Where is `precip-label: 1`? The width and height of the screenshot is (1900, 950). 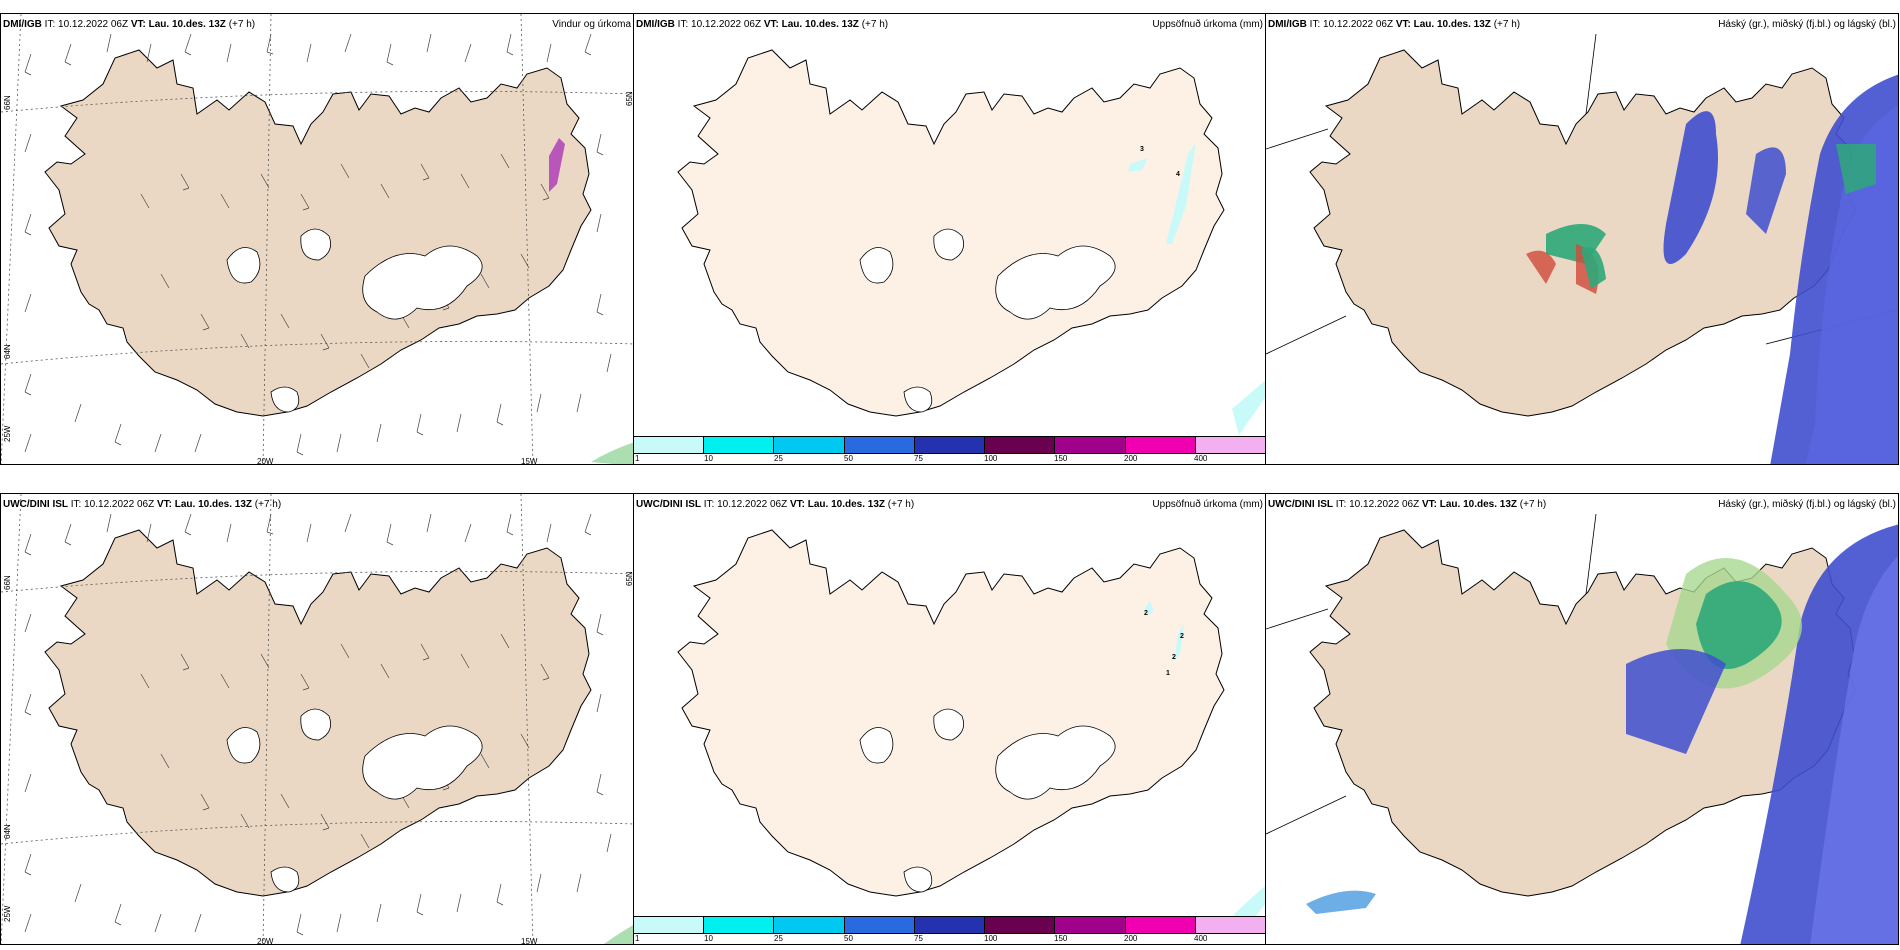 precip-label: 1 is located at coordinates (1168, 673).